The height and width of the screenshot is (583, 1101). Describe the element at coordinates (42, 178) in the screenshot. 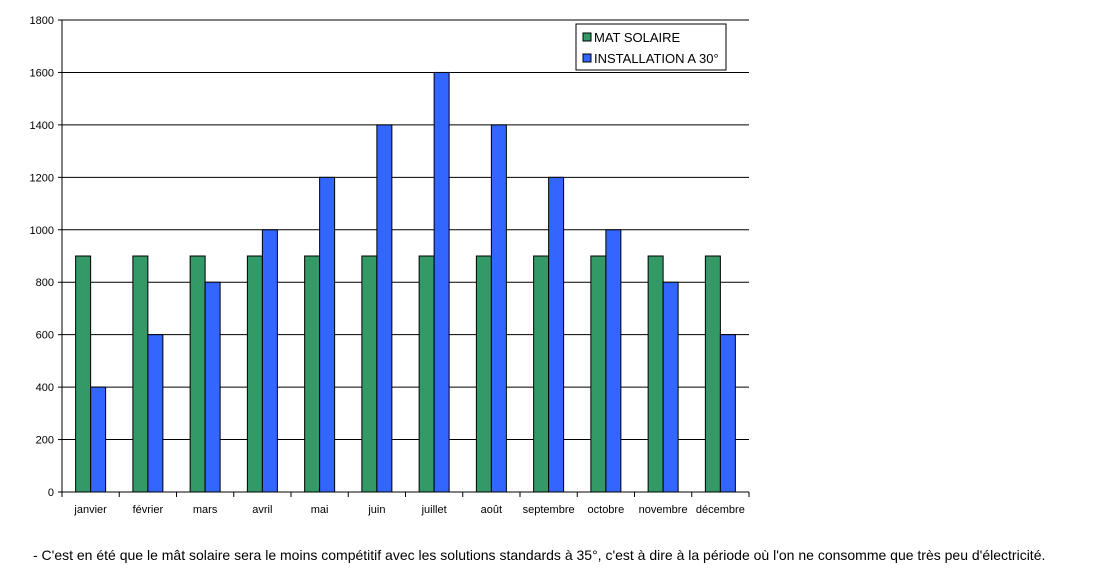

I see `y-tick-label: 1200` at that location.